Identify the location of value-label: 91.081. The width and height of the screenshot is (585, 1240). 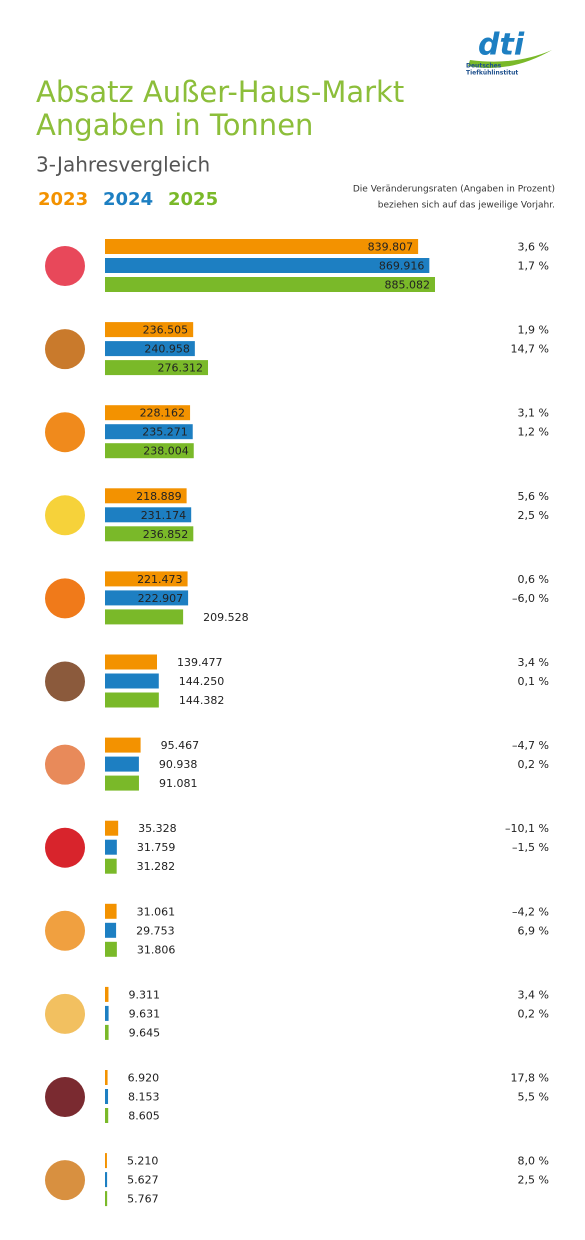
(178, 783).